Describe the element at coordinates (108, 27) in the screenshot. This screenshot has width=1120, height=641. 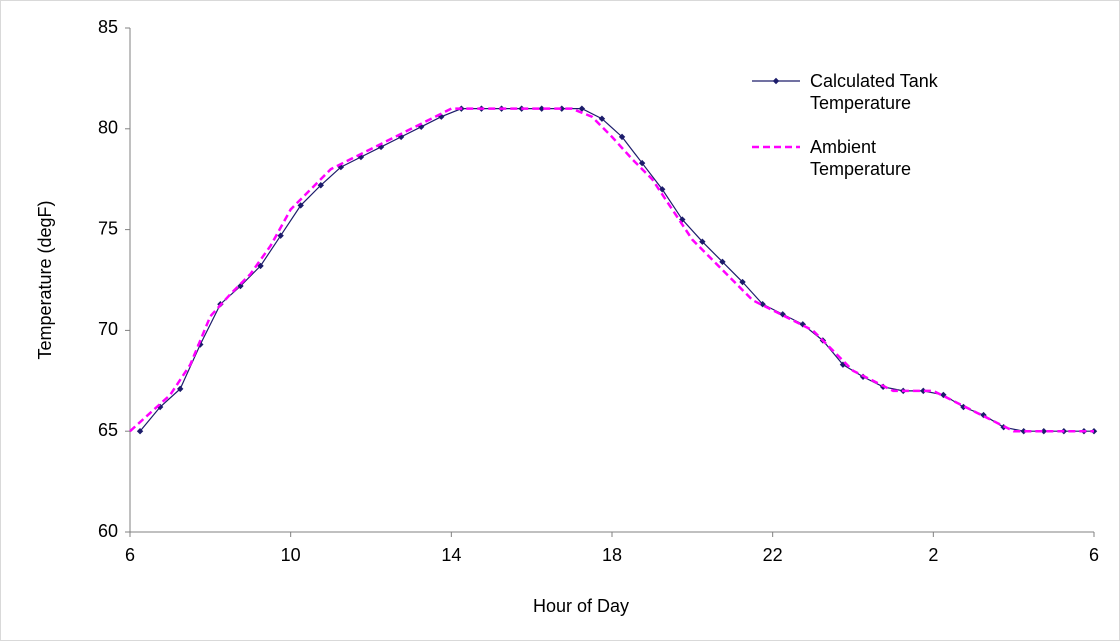
I see `y-tick-label: 85` at that location.